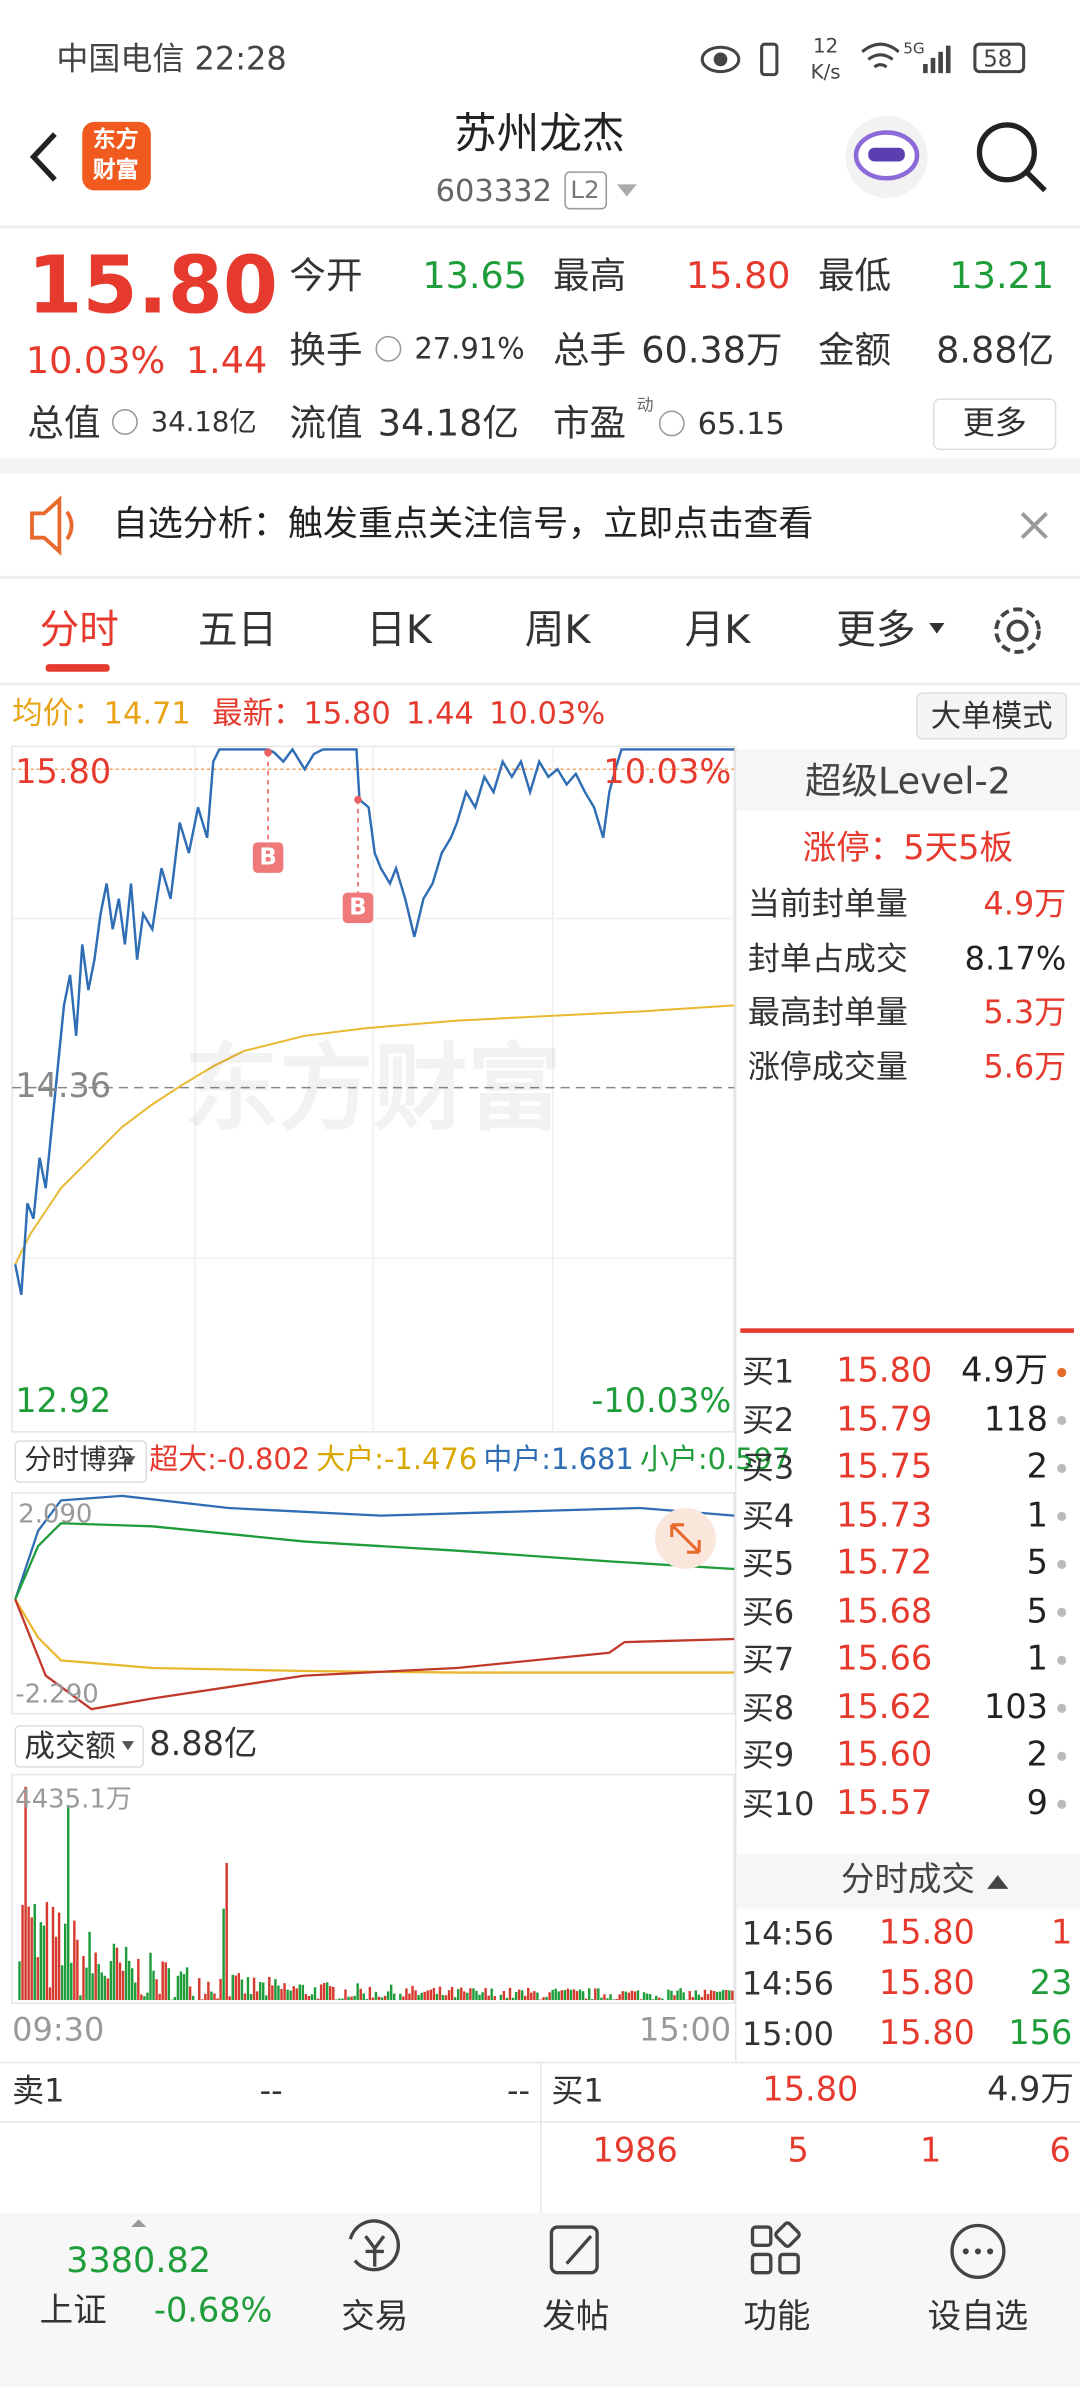 This screenshot has width=1080, height=2388. What do you see at coordinates (95, 361) in the screenshot?
I see `change-percent: 10.03%` at bounding box center [95, 361].